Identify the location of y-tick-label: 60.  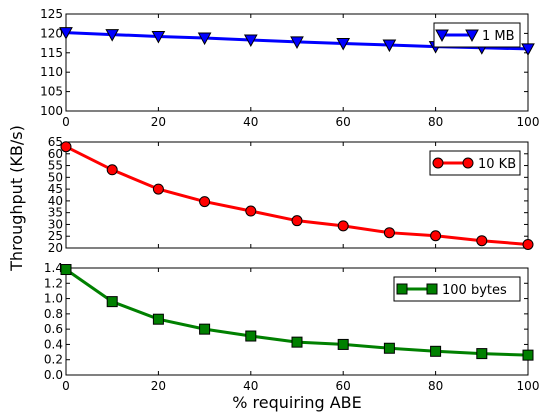
(55, 154).